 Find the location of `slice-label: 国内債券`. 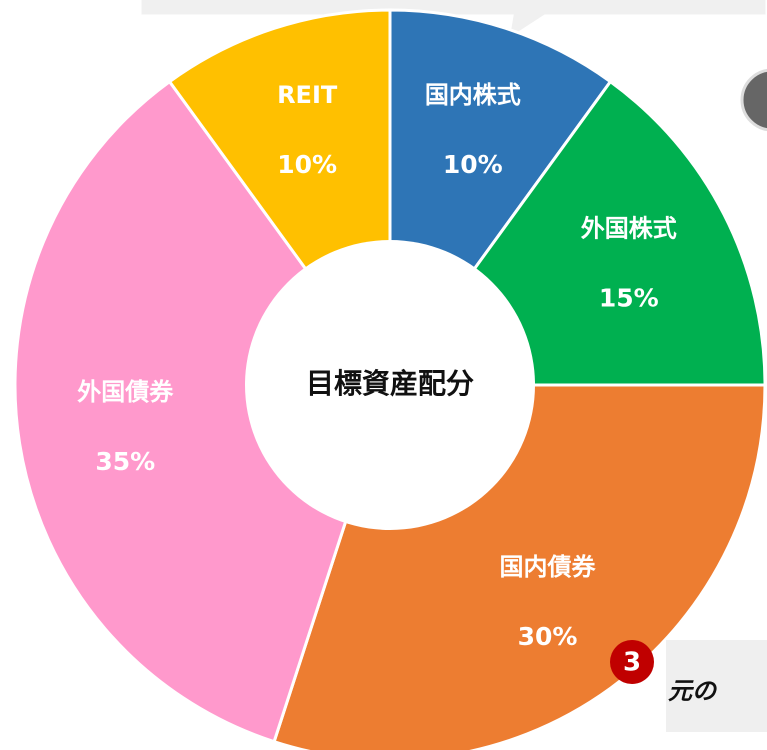

slice-label: 国内債券 is located at coordinates (548, 567).